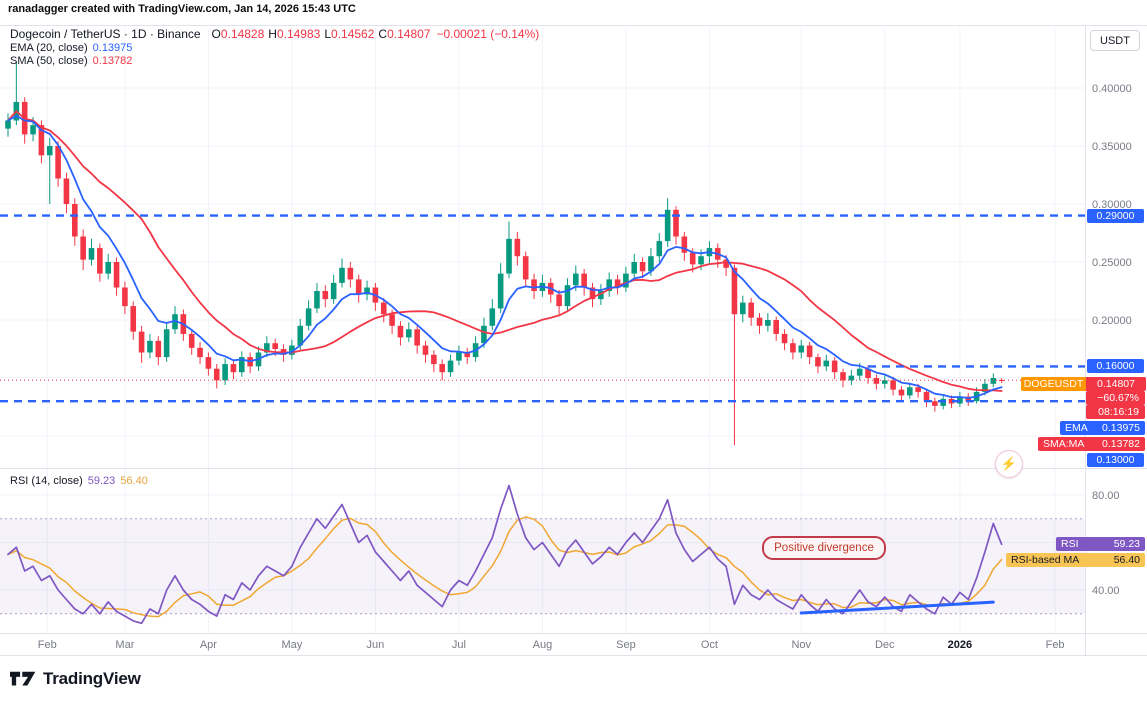  What do you see at coordinates (1070, 544) in the screenshot?
I see `rsi-axis-label: RSI` at bounding box center [1070, 544].